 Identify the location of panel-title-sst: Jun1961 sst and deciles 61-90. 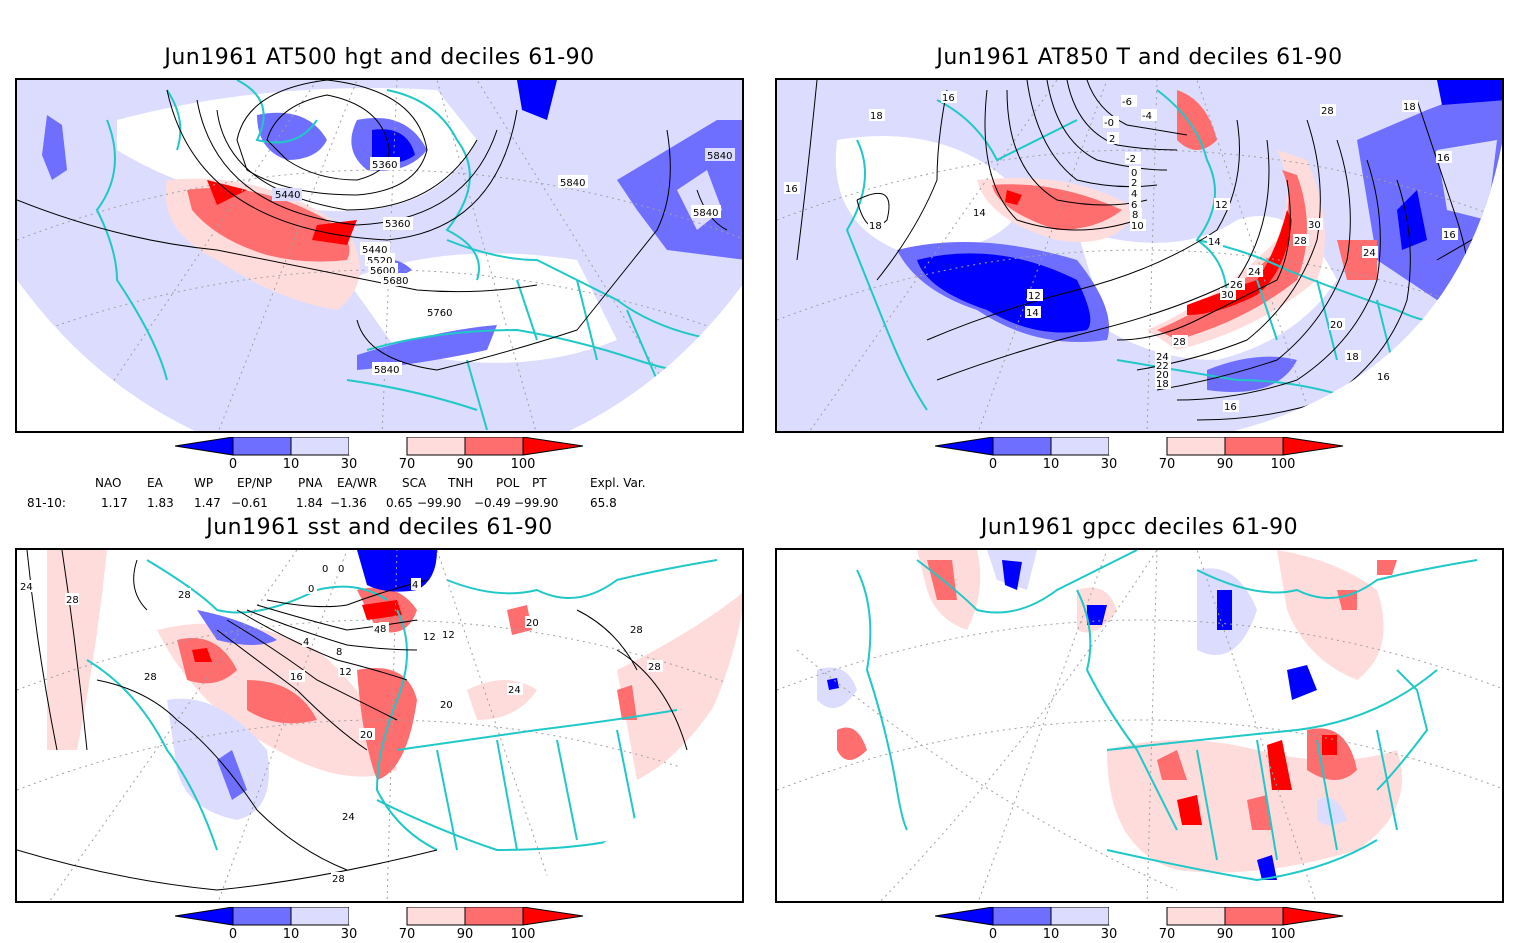
(379, 527).